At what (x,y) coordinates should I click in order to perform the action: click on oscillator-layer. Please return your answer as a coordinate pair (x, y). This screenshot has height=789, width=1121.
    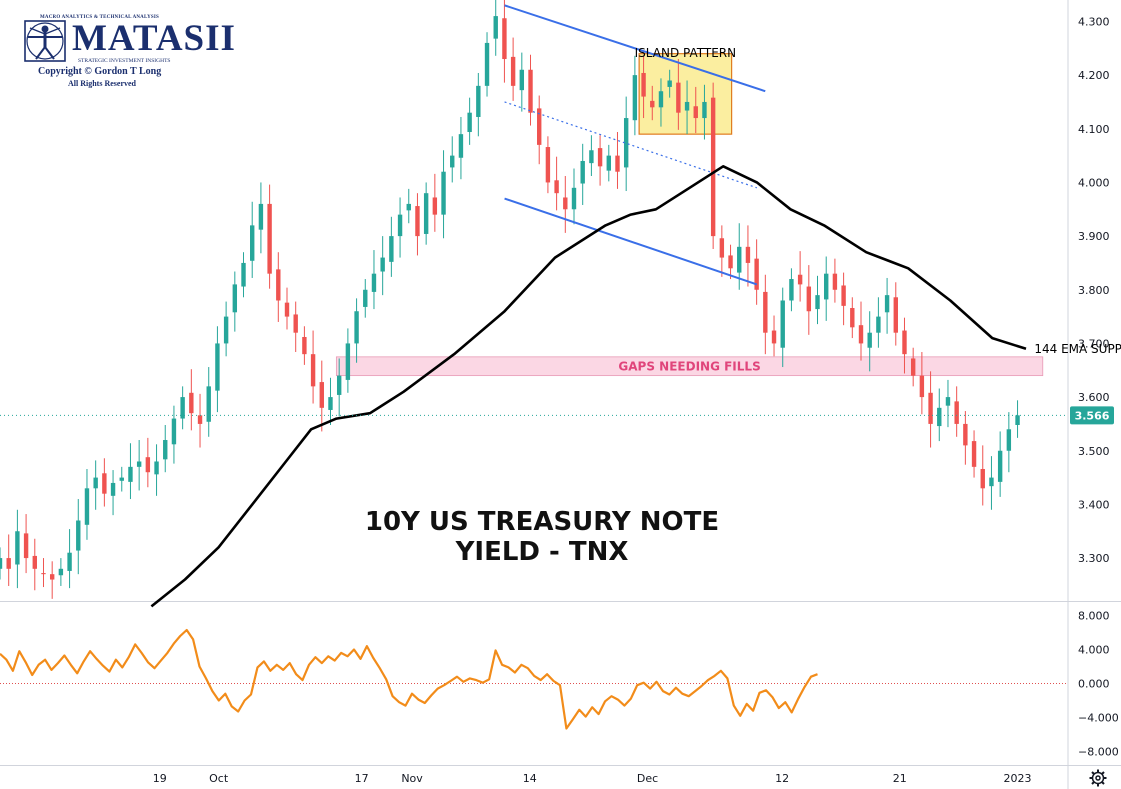
    Looking at the image, I should click on (534, 679).